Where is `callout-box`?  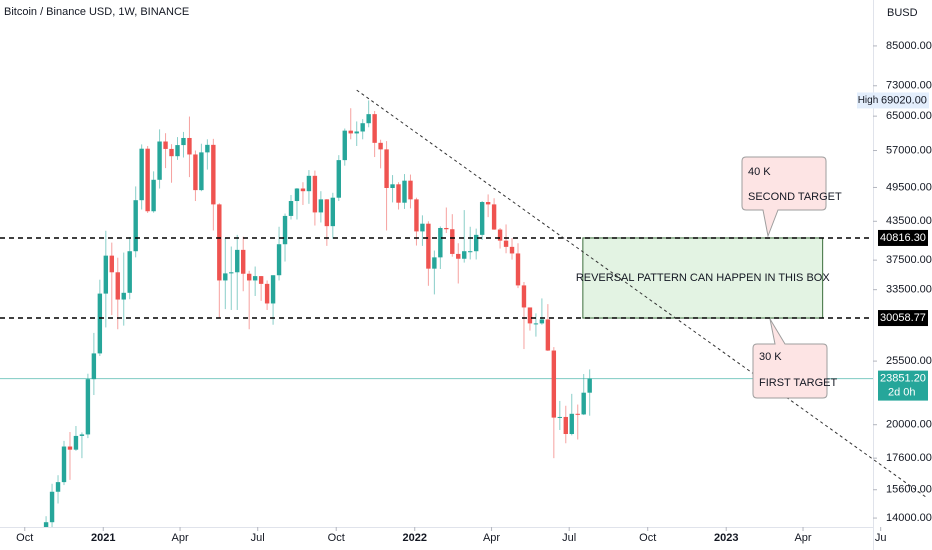
callout-box is located at coordinates (790, 358).